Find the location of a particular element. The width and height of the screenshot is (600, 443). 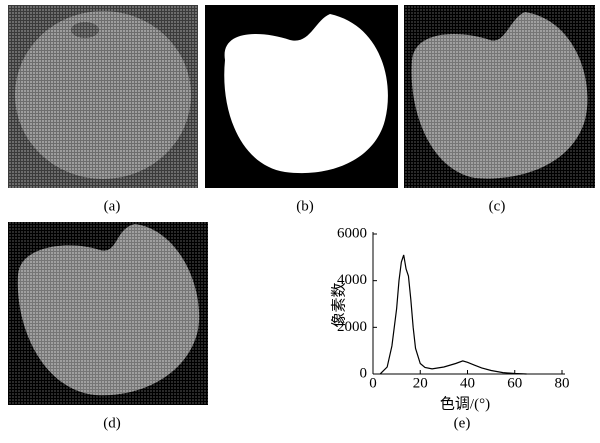

x-tick-label: 60 is located at coordinates (514, 383).